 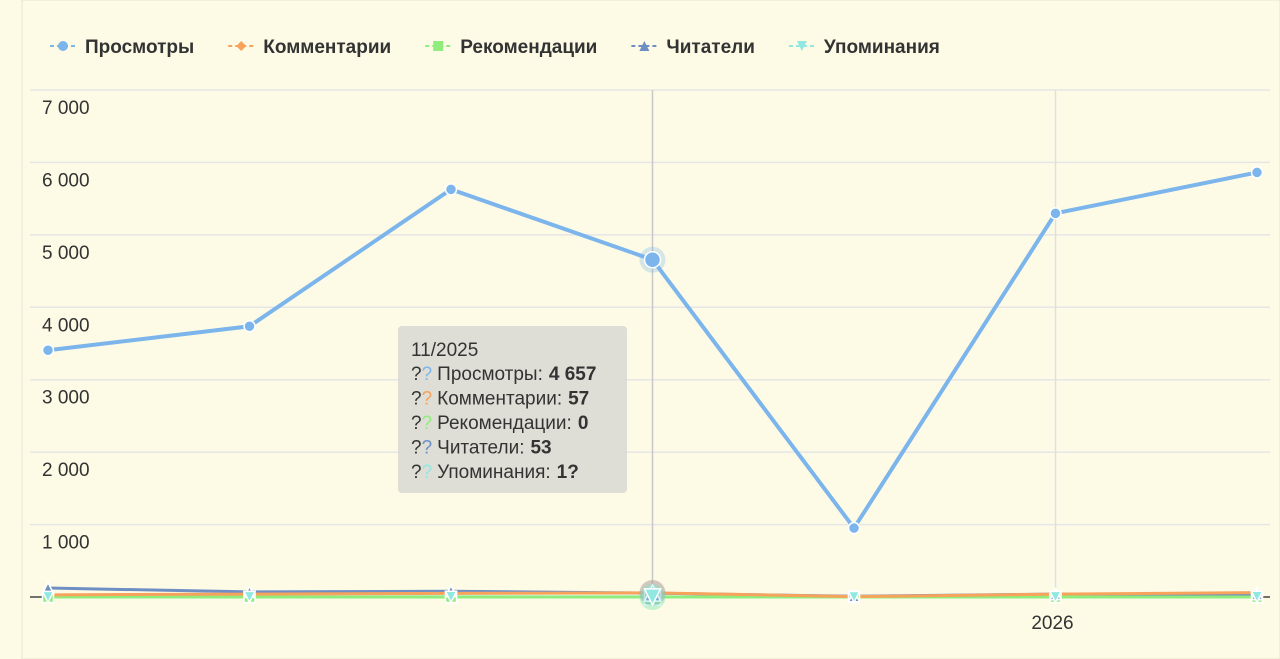 I want to click on tooltip-box, so click(x=512, y=409).